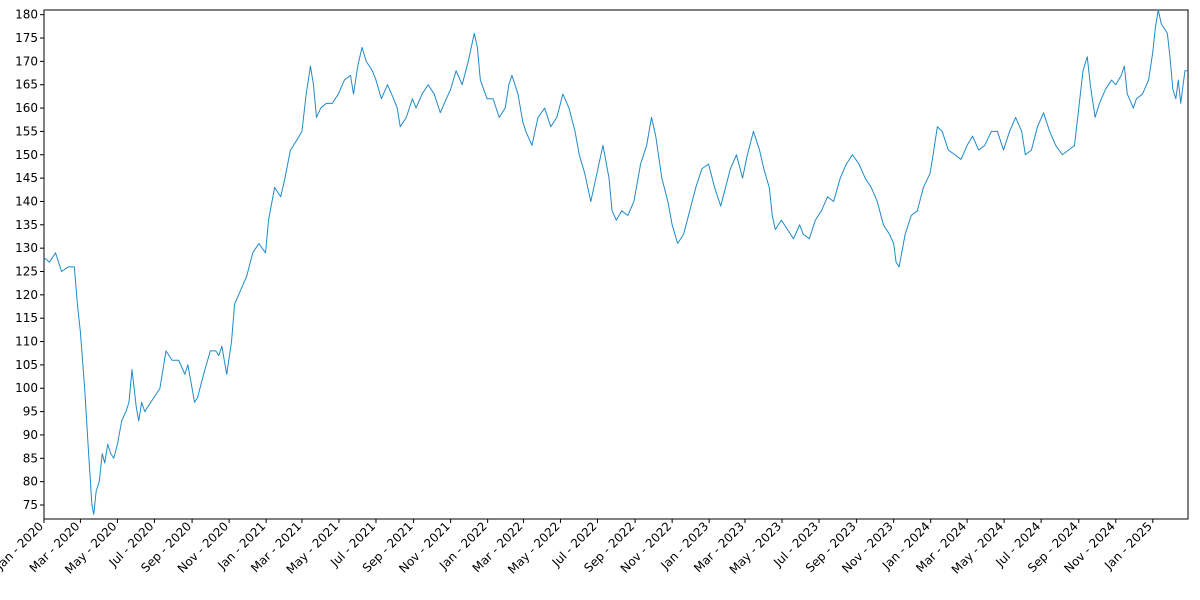 Image resolution: width=1200 pixels, height=600 pixels. I want to click on y-tick-label: 105, so click(26, 365).